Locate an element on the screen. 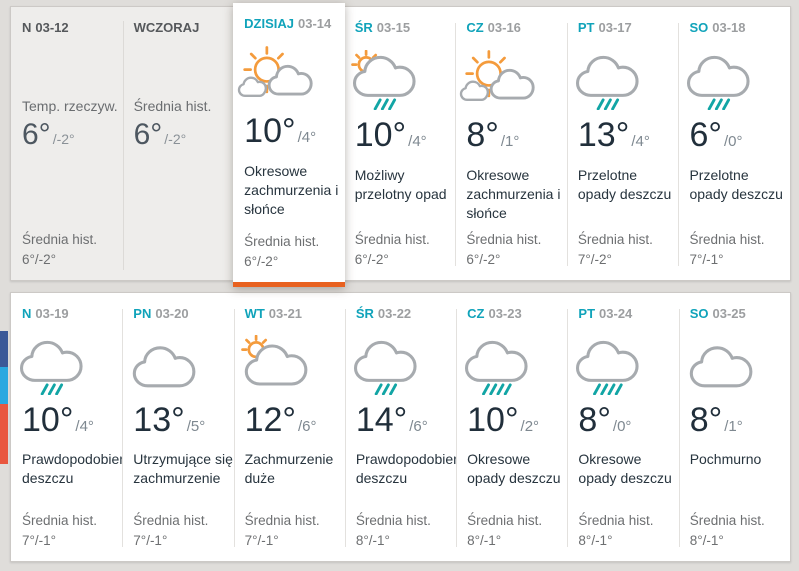  temperature: 6°/-2° is located at coordinates (67, 136).